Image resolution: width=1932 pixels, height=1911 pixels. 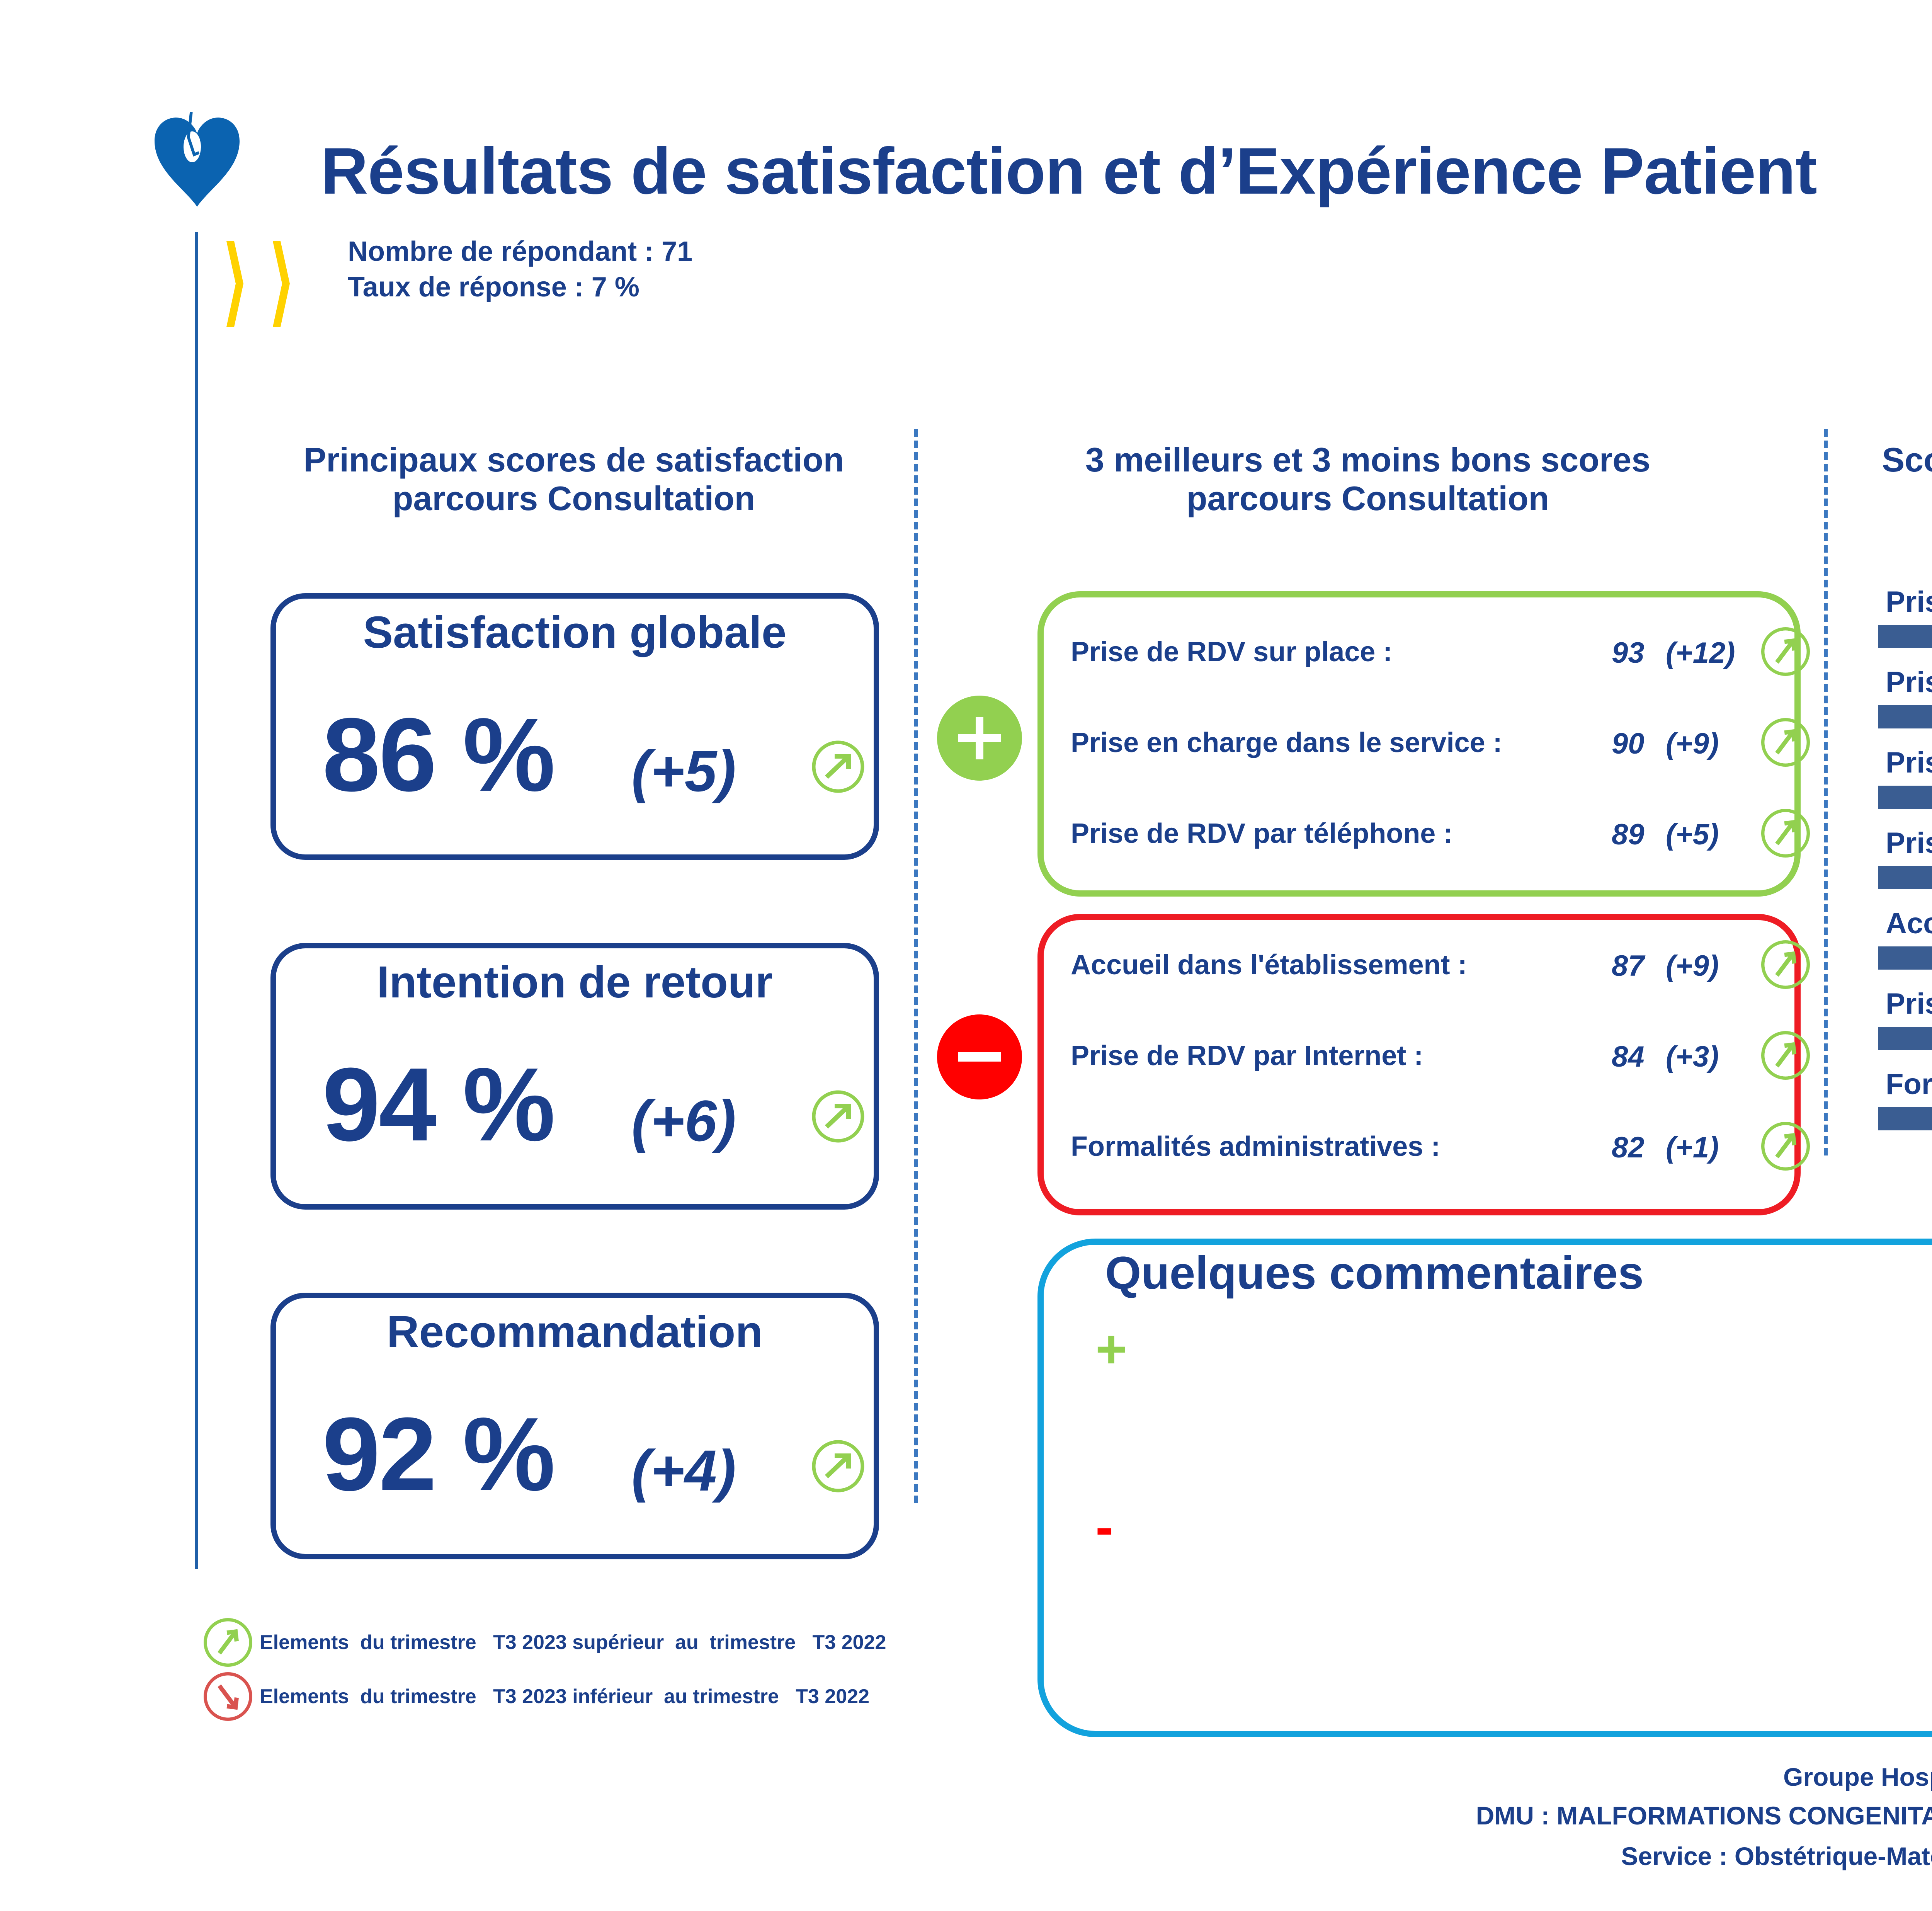 I want to click on score-delta: (+12), so click(x=1700, y=652).